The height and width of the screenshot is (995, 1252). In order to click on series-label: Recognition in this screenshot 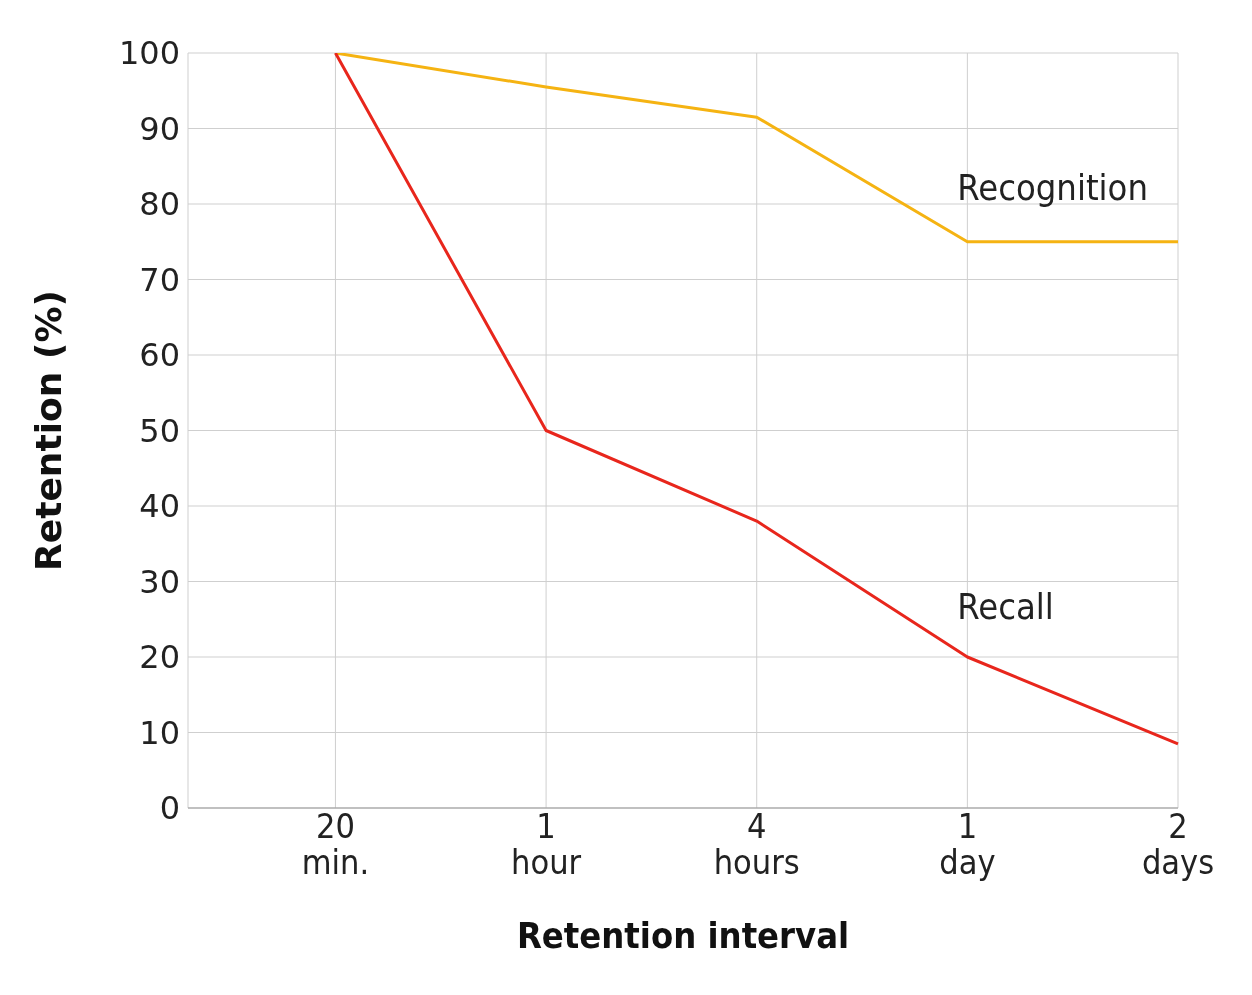, I will do `click(1052, 187)`.